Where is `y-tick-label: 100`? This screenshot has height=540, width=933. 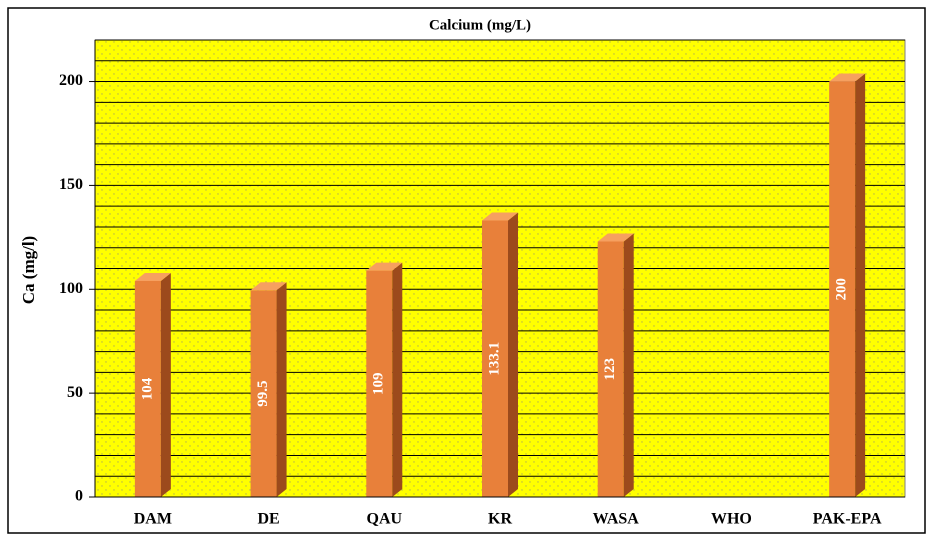
y-tick-label: 100 is located at coordinates (71, 288).